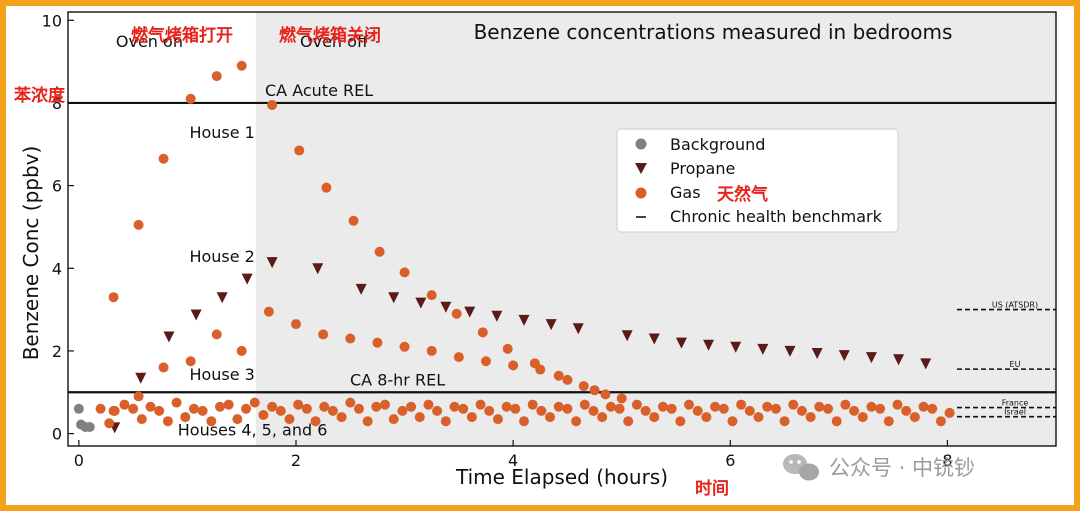 The width and height of the screenshot is (1080, 511). I want to click on legend-box, so click(757, 180).